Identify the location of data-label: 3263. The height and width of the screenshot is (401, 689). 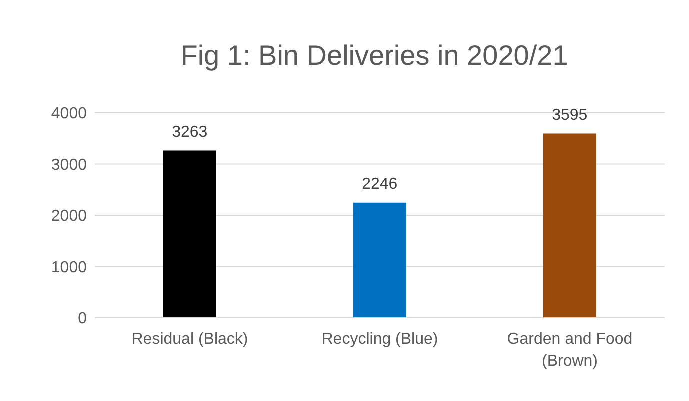
(190, 132).